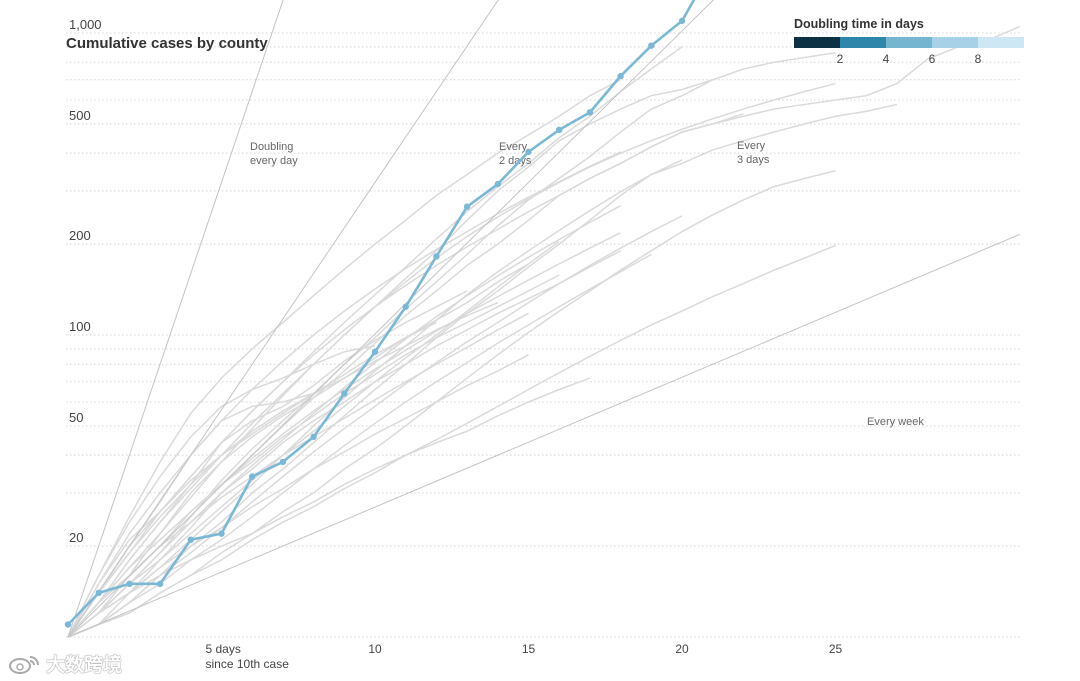 Image resolution: width=1080 pixels, height=681 pixels. What do you see at coordinates (248, 664) in the screenshot?
I see `x-axis-label: since 10th case` at bounding box center [248, 664].